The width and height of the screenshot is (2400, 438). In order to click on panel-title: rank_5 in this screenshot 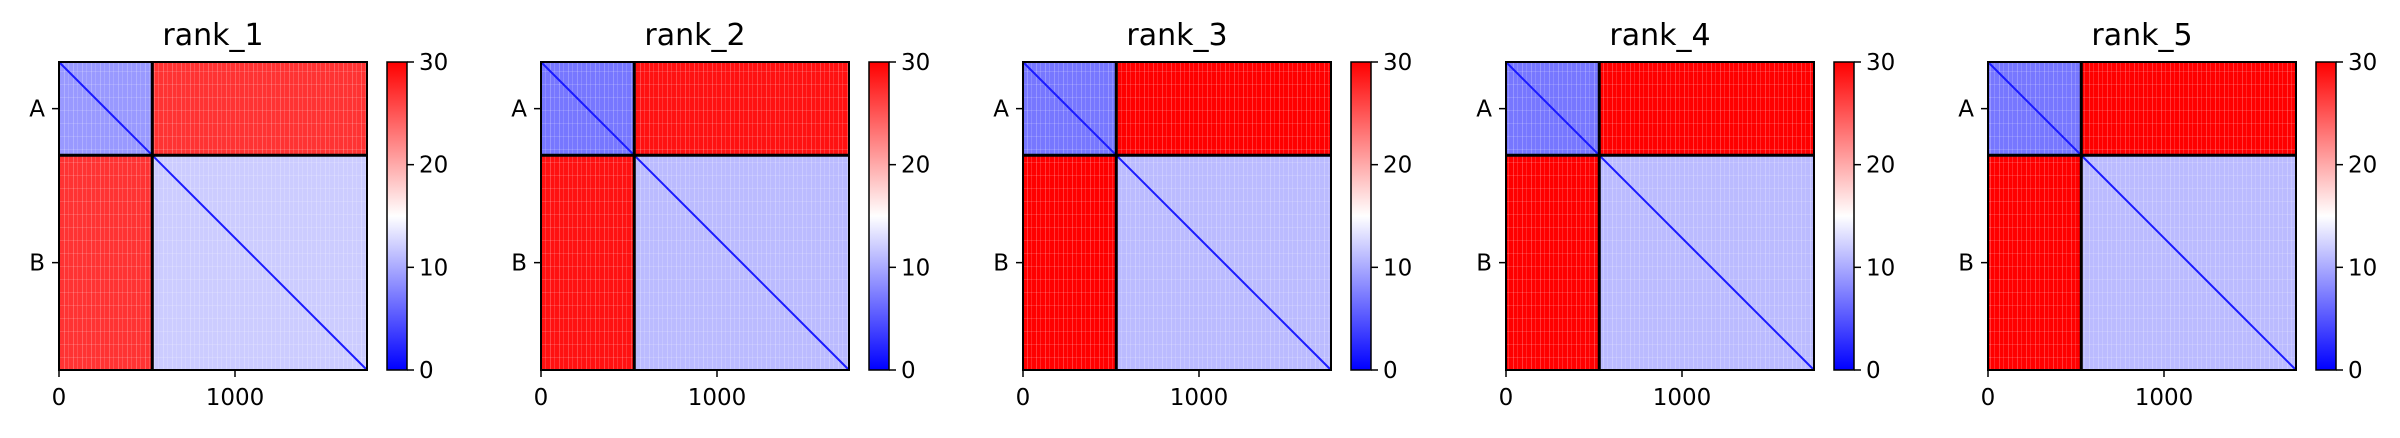, I will do `click(2141, 35)`.